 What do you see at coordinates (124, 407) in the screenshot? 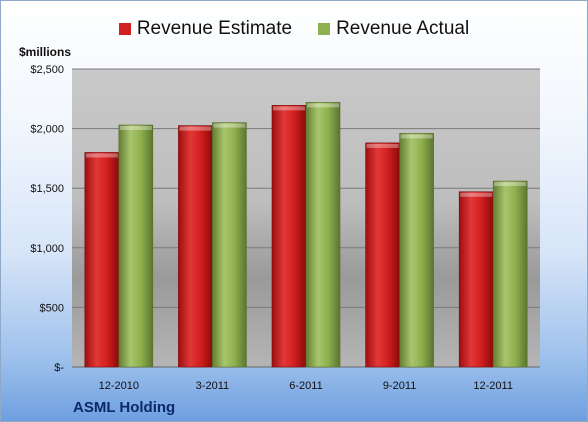
I see `company-name: ASML Holding` at bounding box center [124, 407].